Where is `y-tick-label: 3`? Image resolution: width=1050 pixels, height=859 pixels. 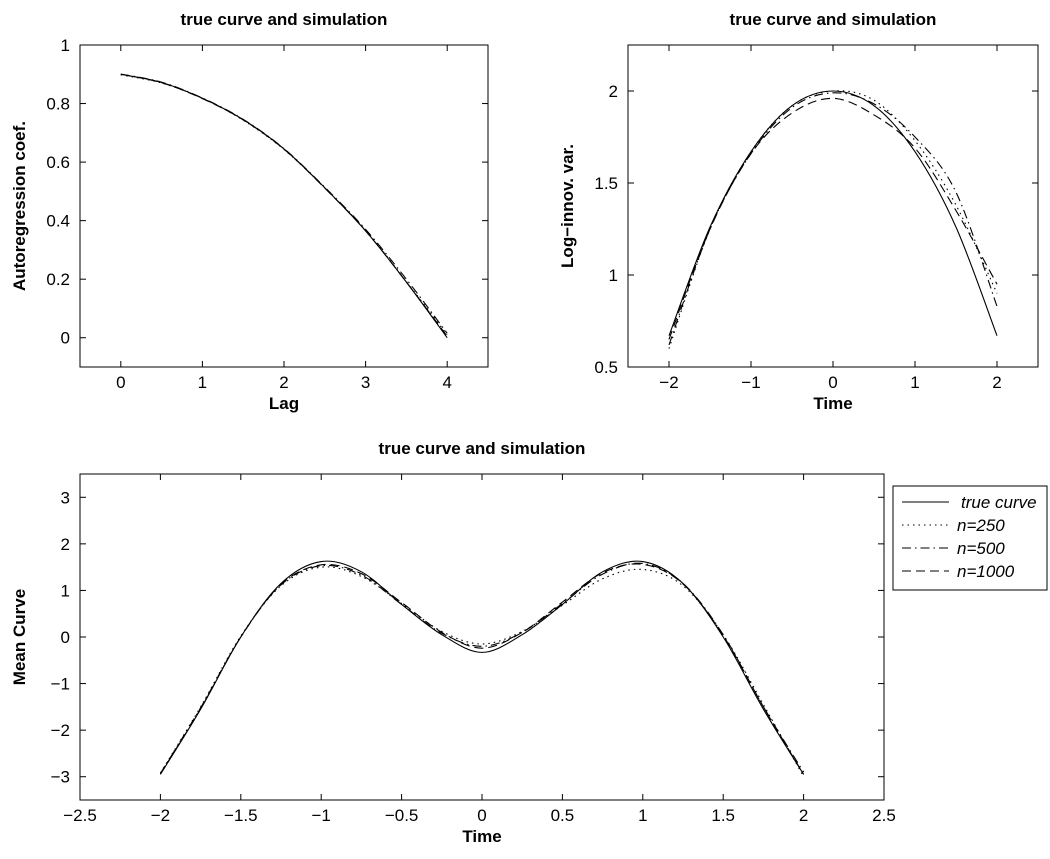 y-tick-label: 3 is located at coordinates (65, 497).